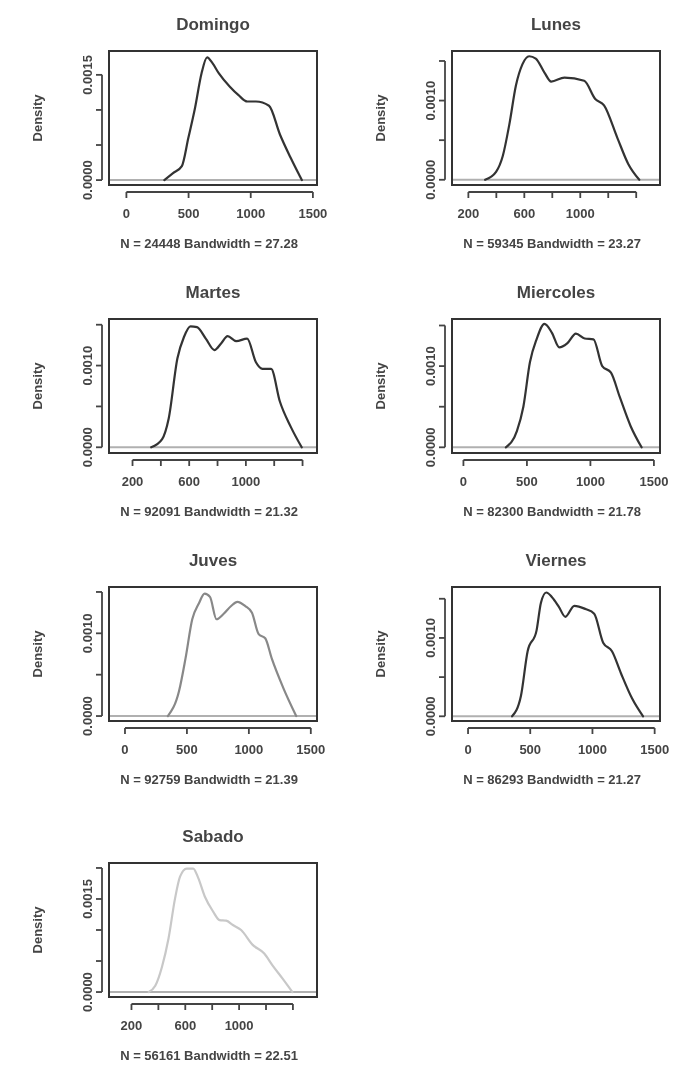 The image size is (682, 1077). What do you see at coordinates (213, 836) in the screenshot?
I see `chart-title: Sabado` at bounding box center [213, 836].